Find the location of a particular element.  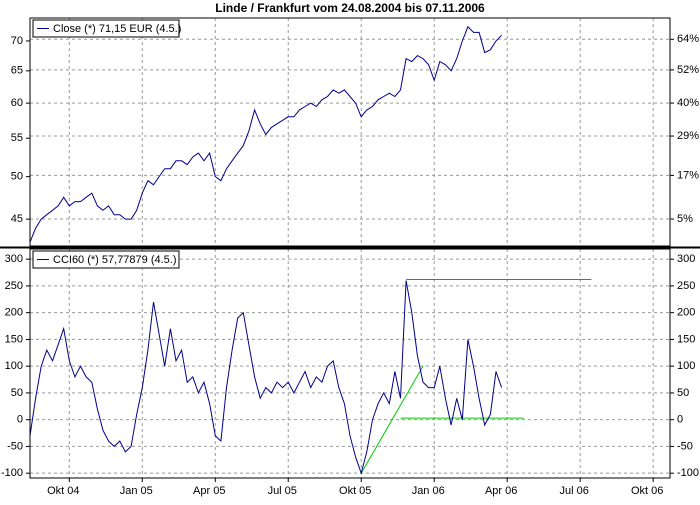

y2-tick-label: 250 is located at coordinates (686, 286).